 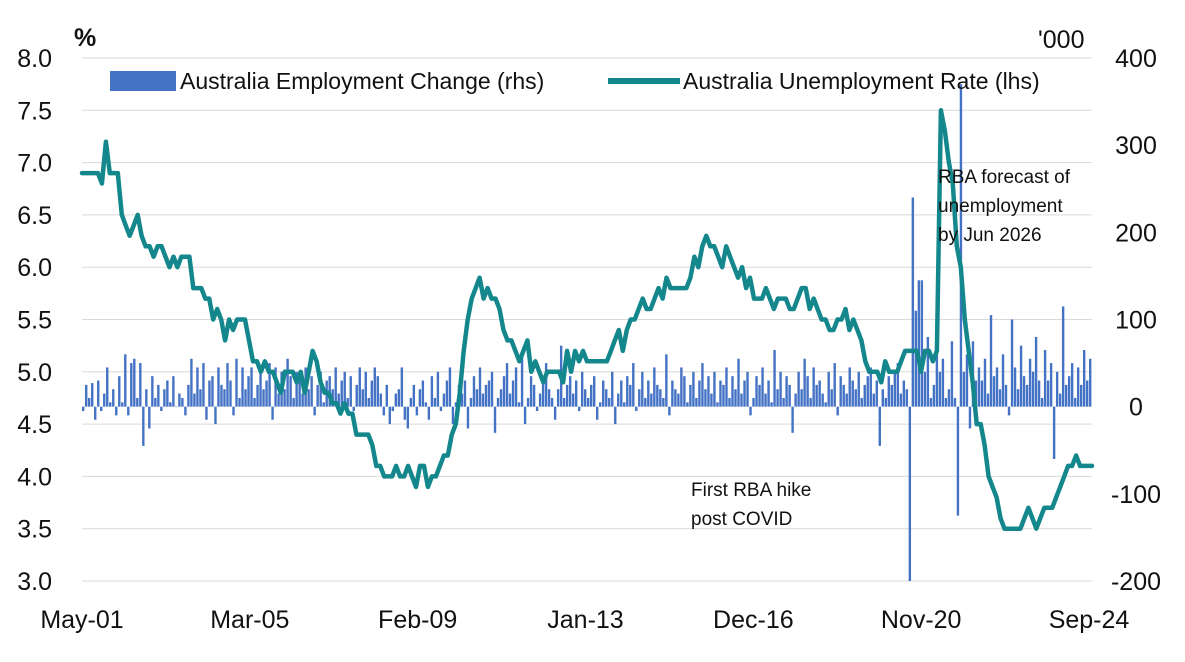 I want to click on right-tick-label: 0, so click(x=1136, y=408).